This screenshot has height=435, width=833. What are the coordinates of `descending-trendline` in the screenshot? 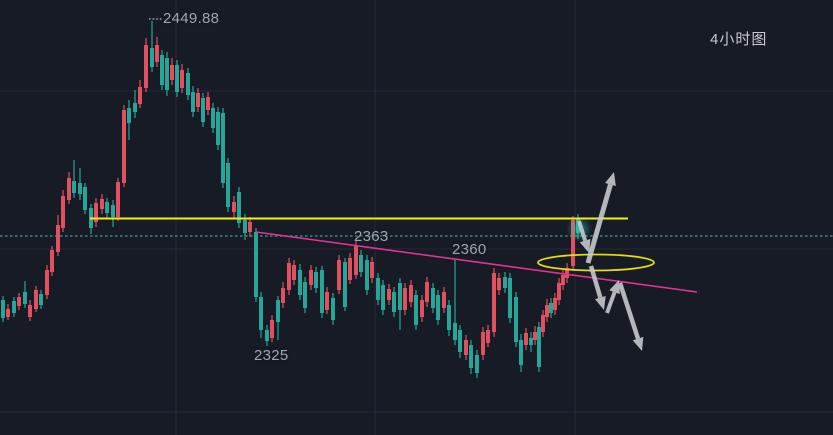 It's located at (476, 262).